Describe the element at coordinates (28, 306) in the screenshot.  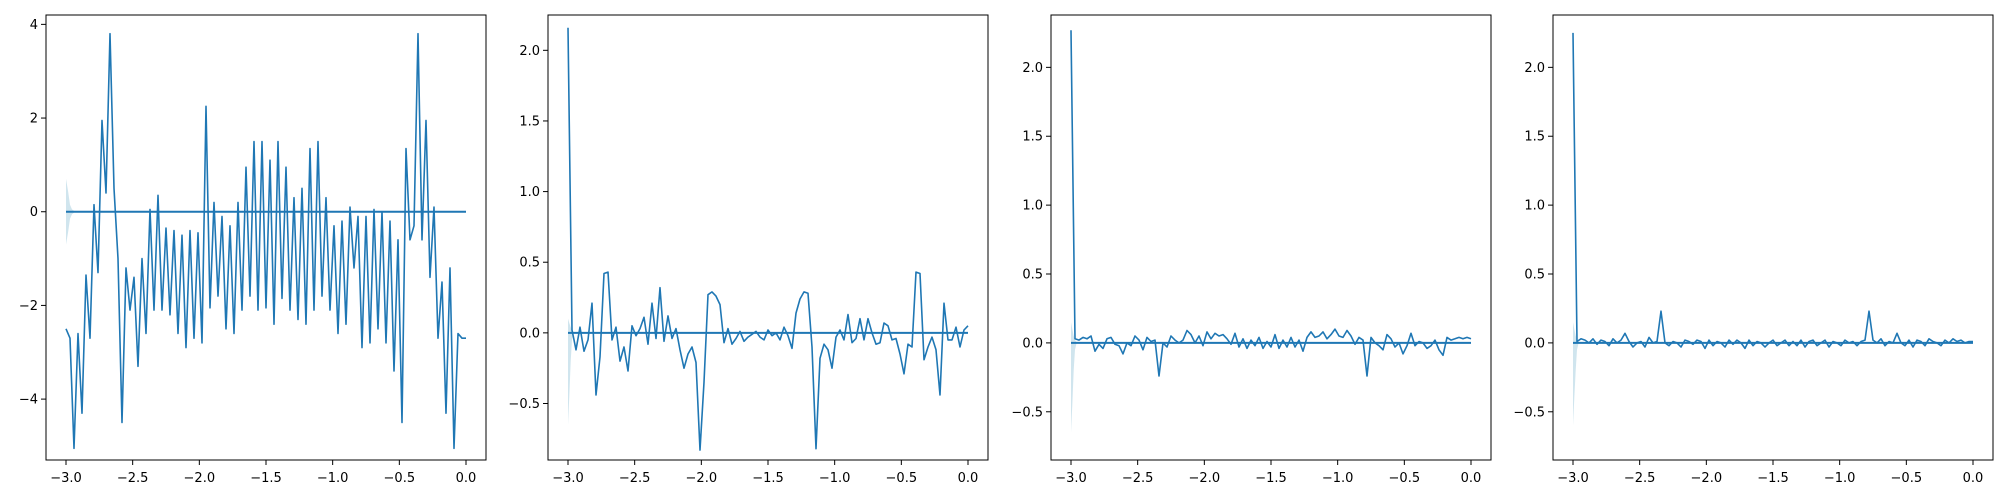
I see `y-tick-label: −2` at that location.